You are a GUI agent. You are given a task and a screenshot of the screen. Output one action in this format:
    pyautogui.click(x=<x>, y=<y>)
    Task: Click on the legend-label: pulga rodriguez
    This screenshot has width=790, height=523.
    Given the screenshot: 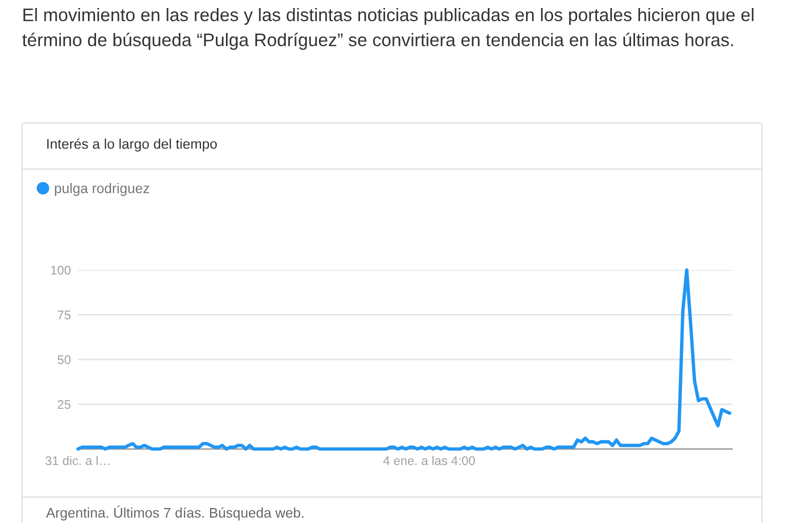 What is the action you would take?
    pyautogui.click(x=102, y=189)
    